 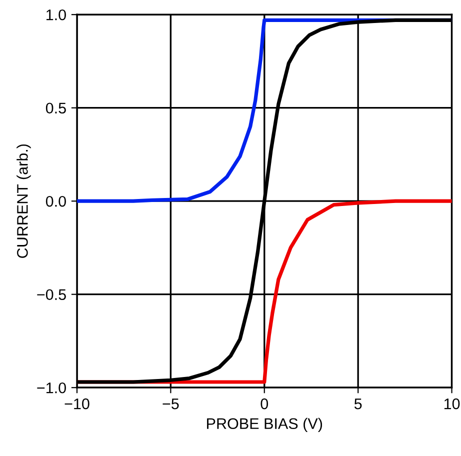 I want to click on y-tick-label: 0.5, so click(x=56, y=108).